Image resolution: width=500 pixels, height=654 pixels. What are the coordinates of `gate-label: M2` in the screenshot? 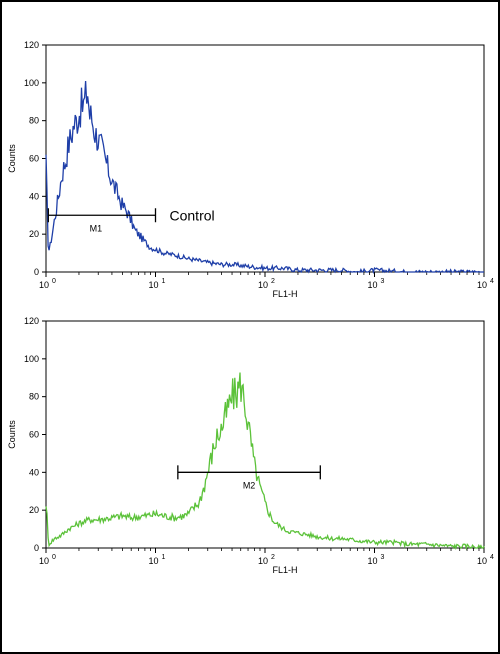 It's located at (249, 485).